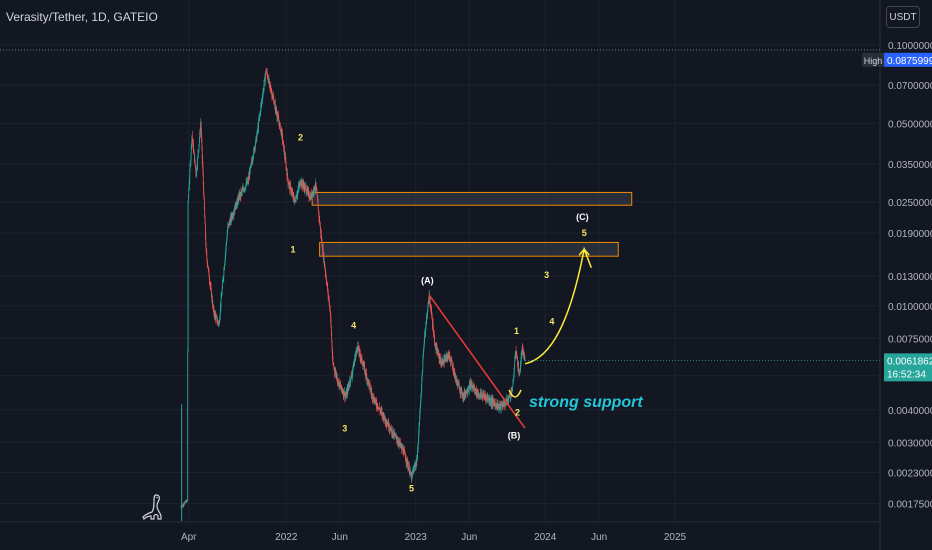  I want to click on x-tick-label: 2025, so click(675, 537).